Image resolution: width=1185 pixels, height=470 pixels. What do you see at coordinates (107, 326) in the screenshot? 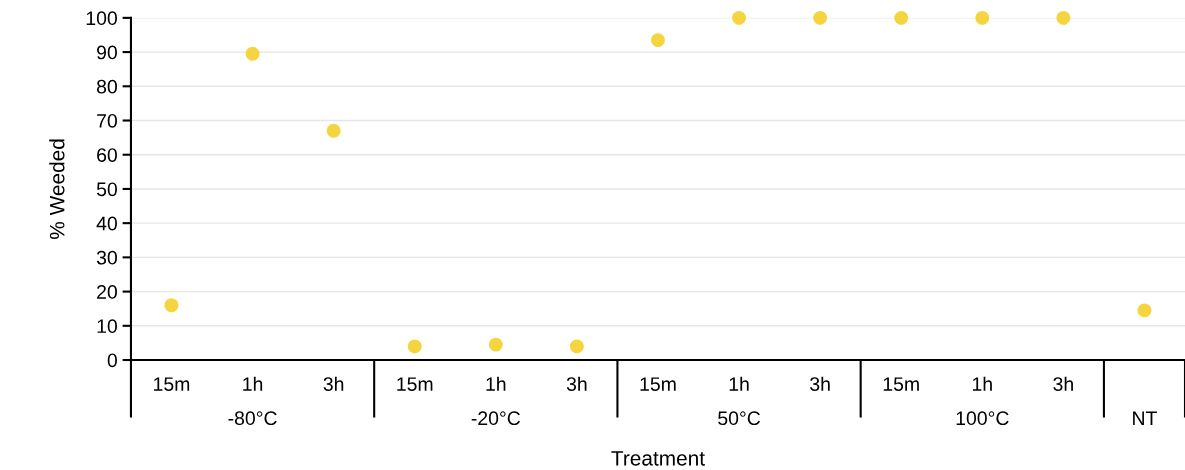
I see `y-tick-label: 10` at bounding box center [107, 326].